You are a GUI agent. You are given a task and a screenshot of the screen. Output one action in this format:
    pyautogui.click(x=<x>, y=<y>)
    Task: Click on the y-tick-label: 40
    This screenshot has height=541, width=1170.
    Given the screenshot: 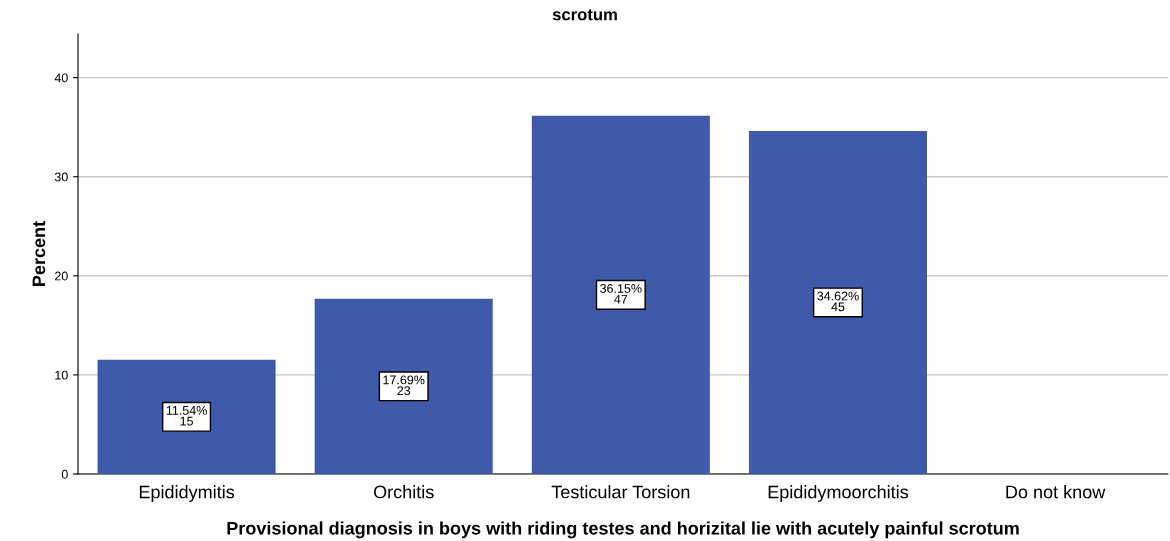 What is the action you would take?
    pyautogui.click(x=61, y=78)
    